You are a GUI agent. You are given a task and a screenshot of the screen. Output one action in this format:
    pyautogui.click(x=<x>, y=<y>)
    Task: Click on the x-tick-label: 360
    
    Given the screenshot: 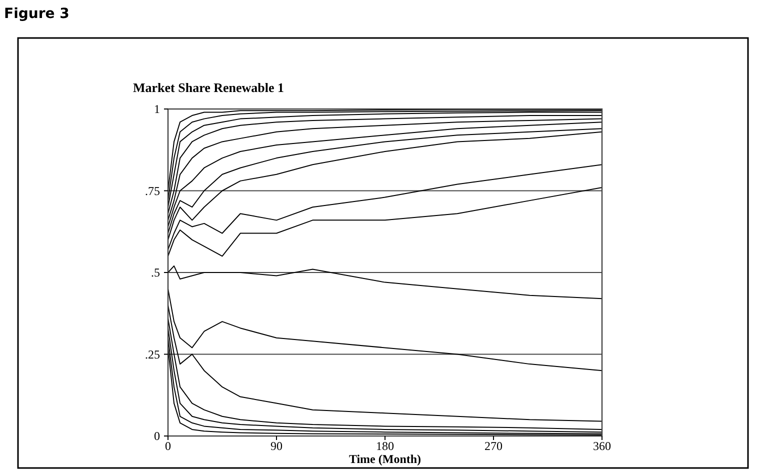 What is the action you would take?
    pyautogui.click(x=602, y=446)
    